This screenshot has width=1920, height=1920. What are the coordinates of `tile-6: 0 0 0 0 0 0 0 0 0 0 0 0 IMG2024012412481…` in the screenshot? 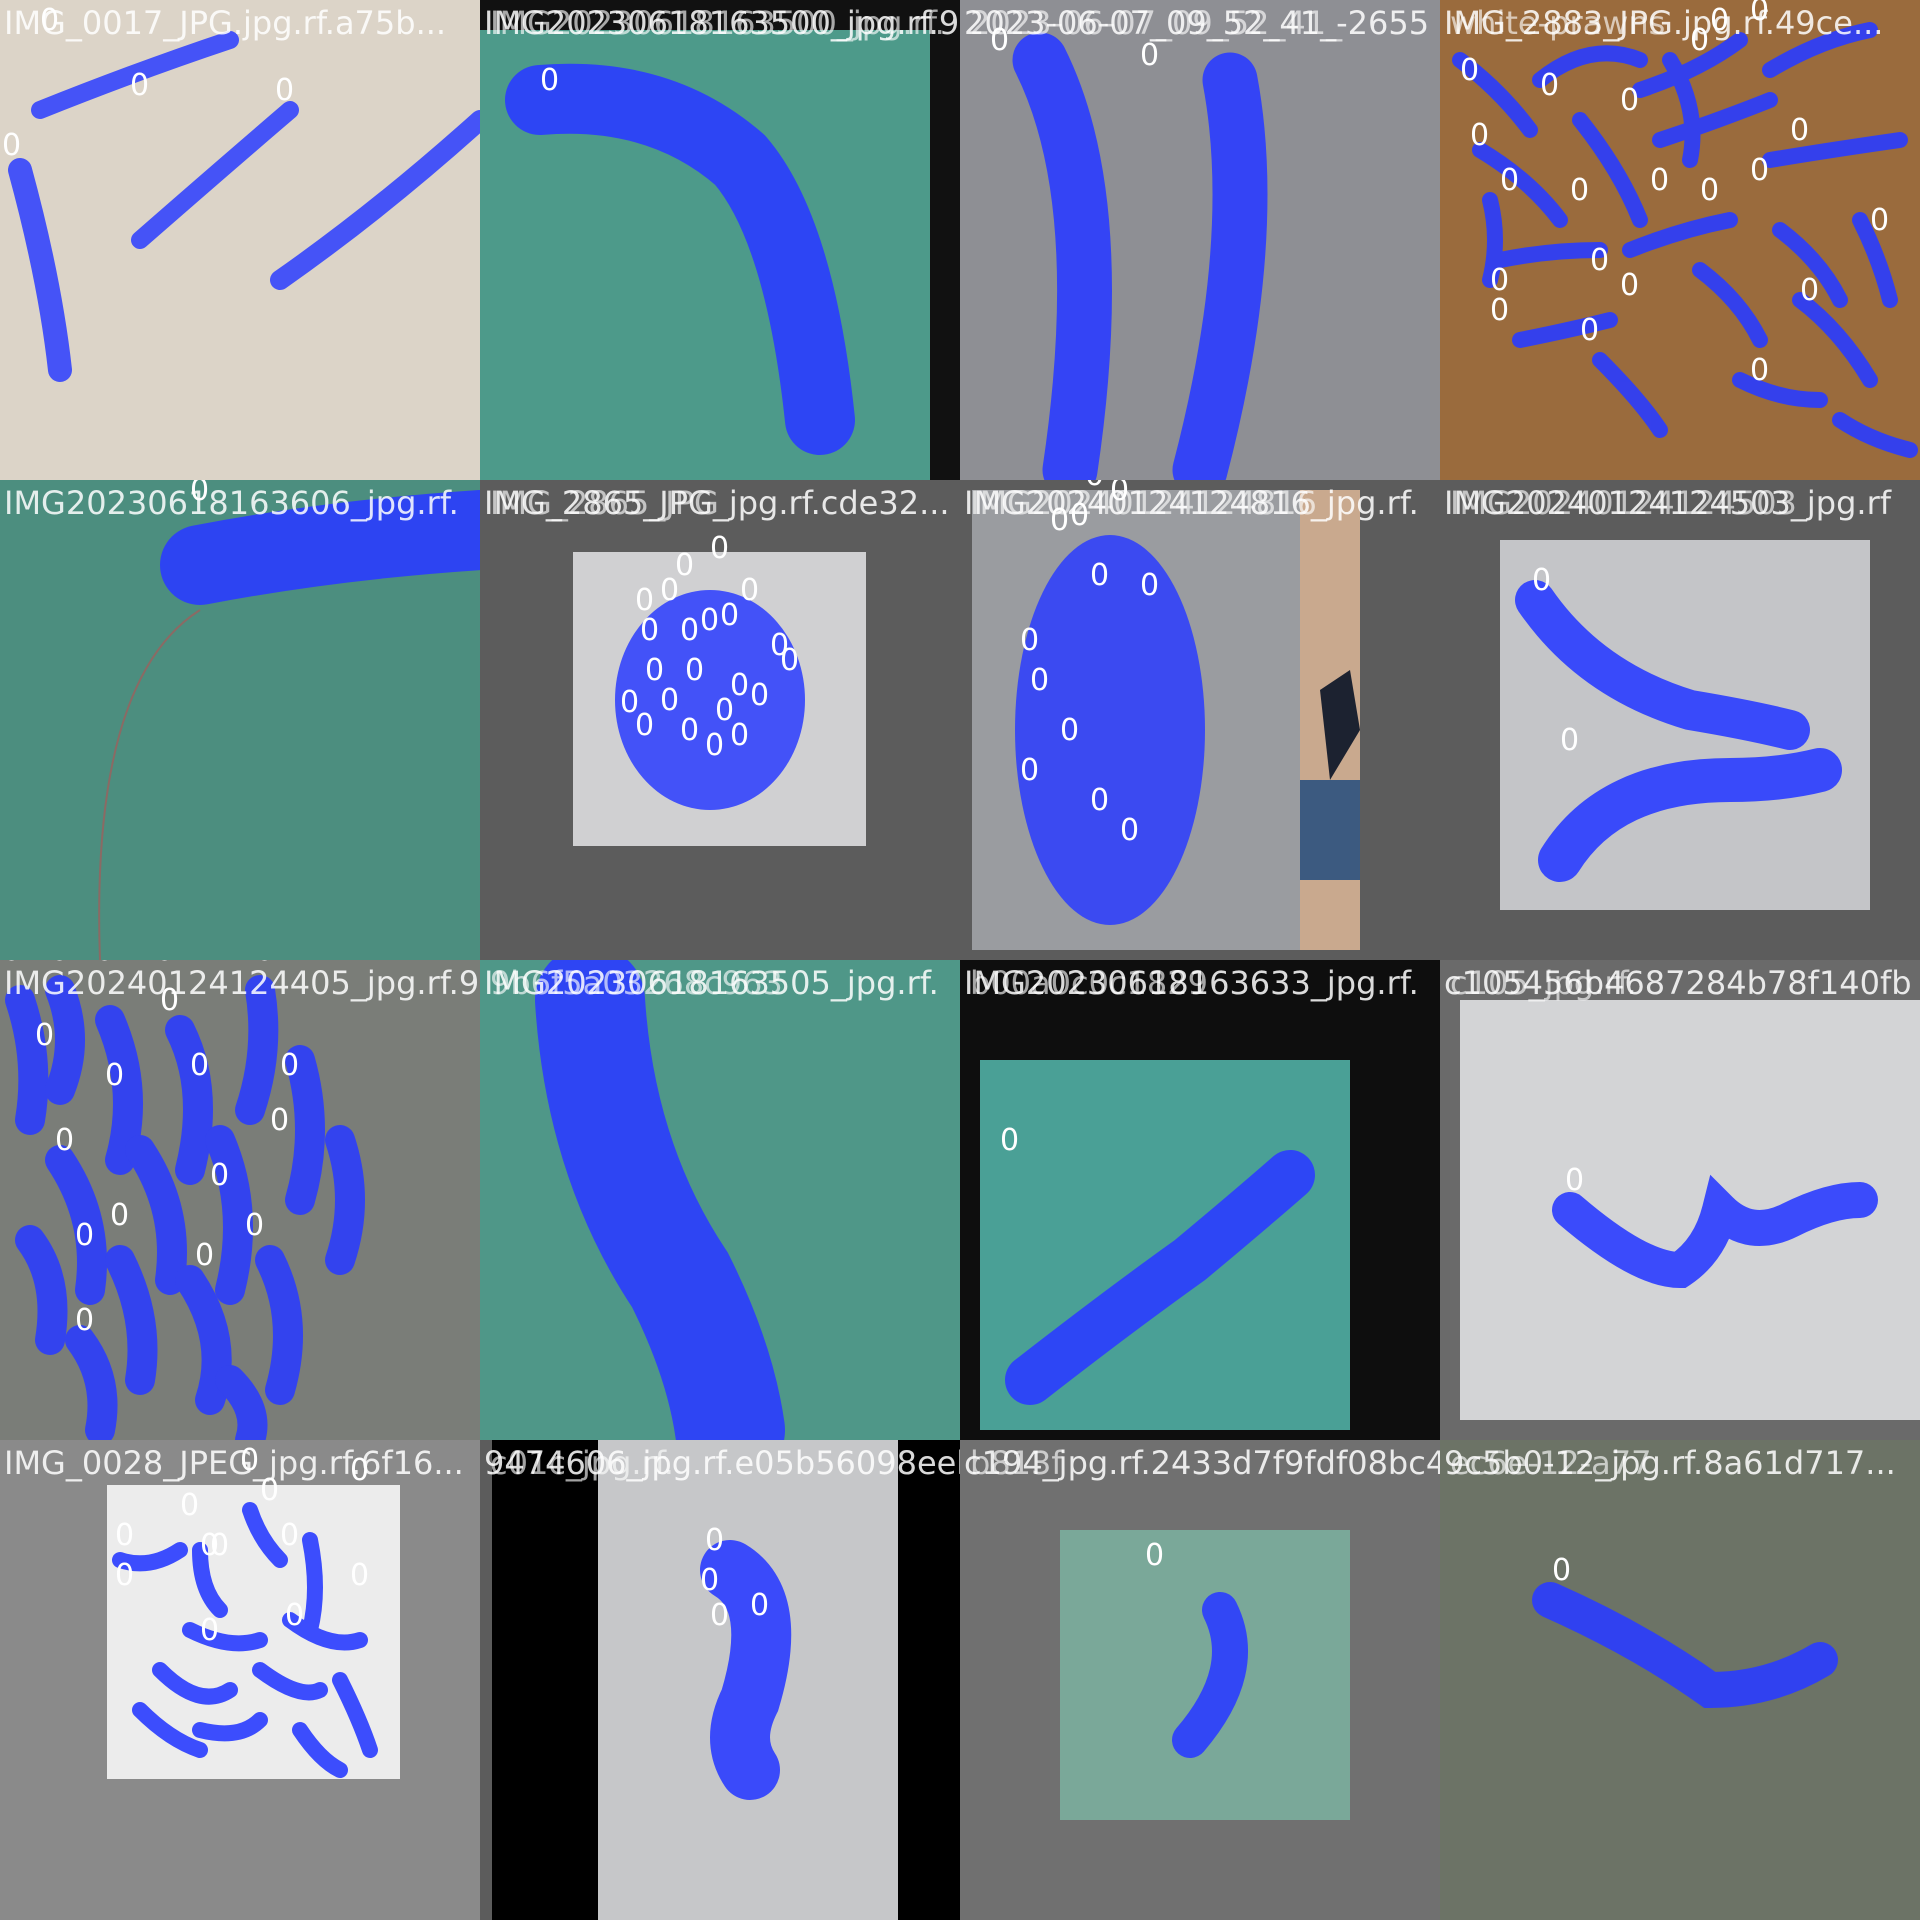 It's located at (1200, 720).